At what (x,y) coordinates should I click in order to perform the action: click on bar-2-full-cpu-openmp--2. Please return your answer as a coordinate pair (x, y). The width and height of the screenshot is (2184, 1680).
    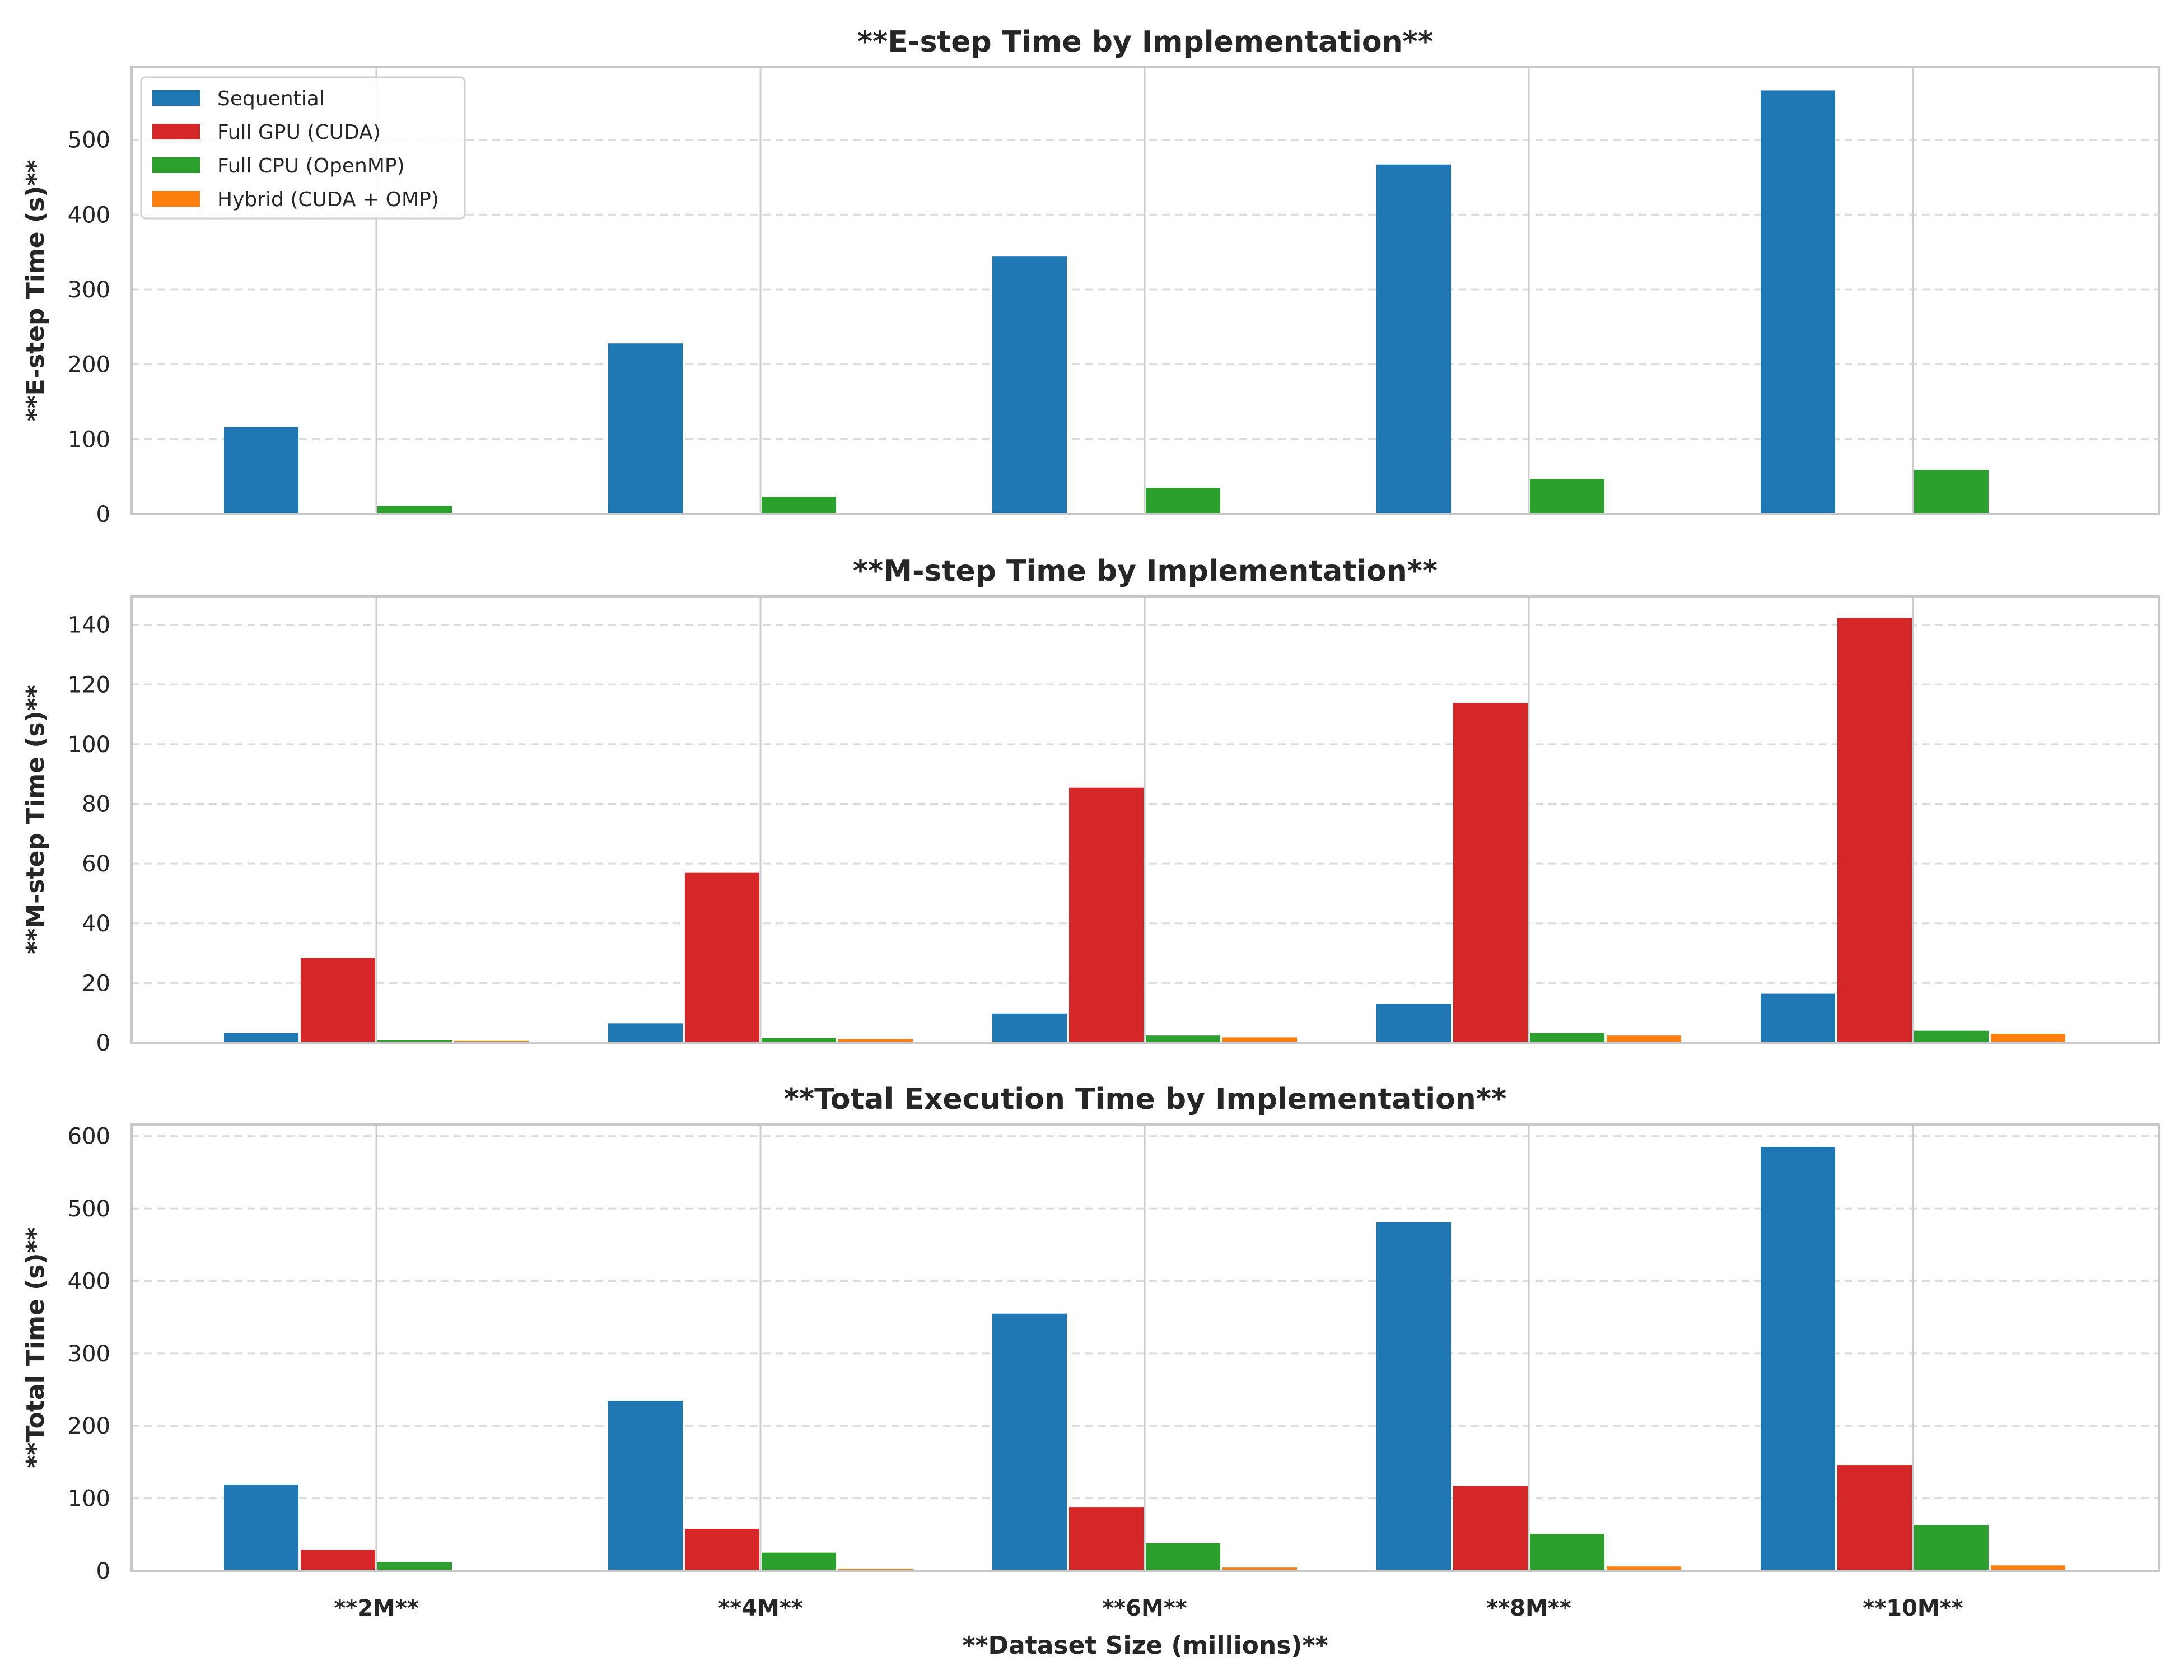
    Looking at the image, I should click on (799, 1041).